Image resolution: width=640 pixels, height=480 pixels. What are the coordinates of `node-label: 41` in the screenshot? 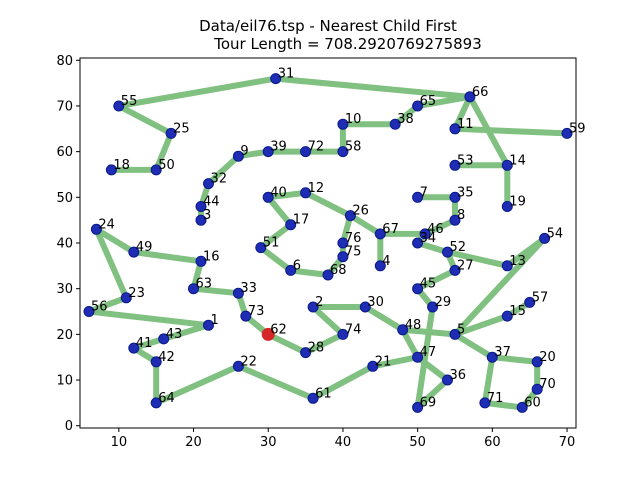 It's located at (144, 343).